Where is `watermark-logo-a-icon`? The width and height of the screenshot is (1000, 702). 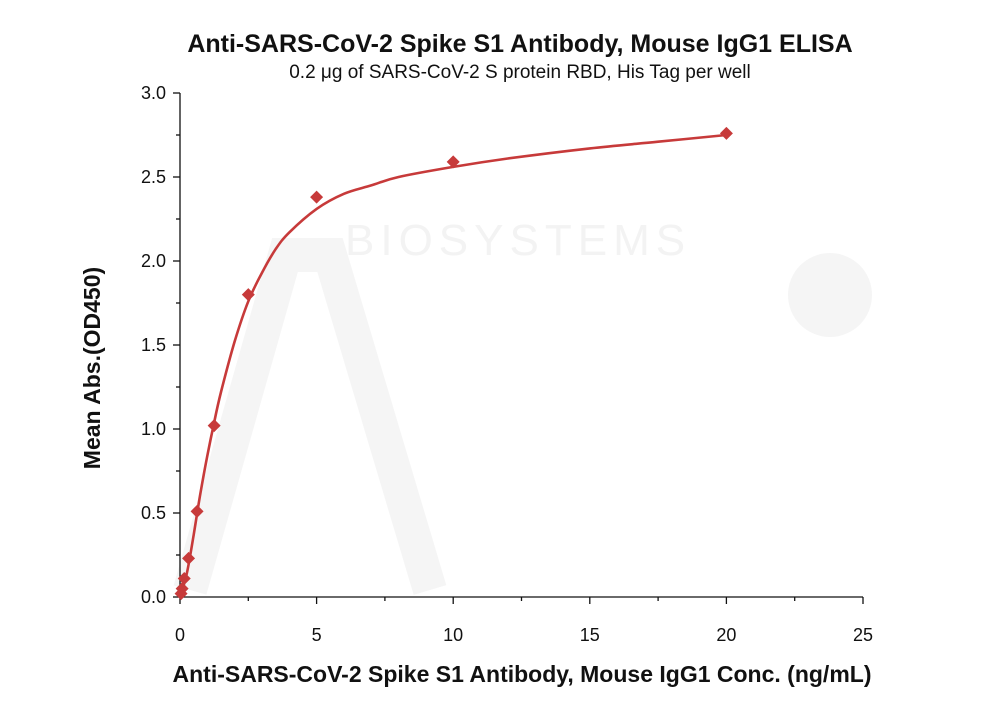 watermark-logo-a-icon is located at coordinates (310, 416).